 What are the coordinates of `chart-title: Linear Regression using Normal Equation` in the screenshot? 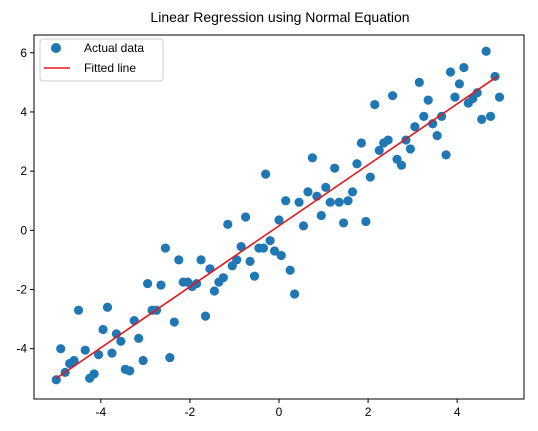 It's located at (279, 17).